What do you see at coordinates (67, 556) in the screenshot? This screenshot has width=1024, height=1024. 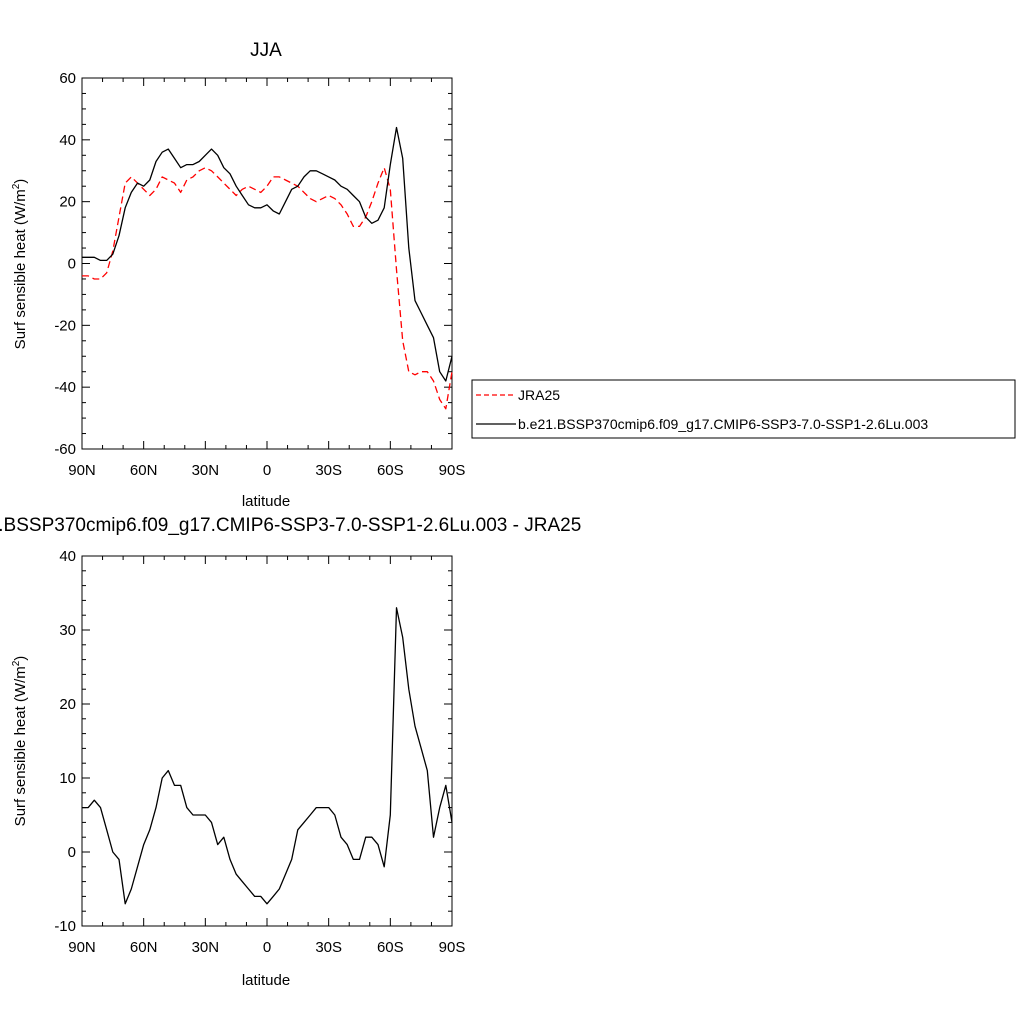 I see `bottom-chart-ytick-label: 40` at bounding box center [67, 556].